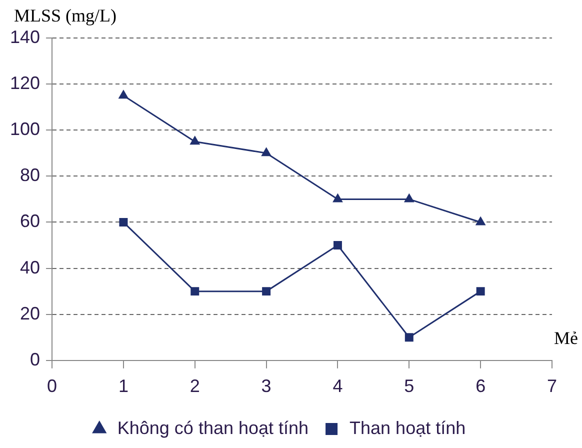  I want to click on y-tick-label: 40, so click(30, 267).